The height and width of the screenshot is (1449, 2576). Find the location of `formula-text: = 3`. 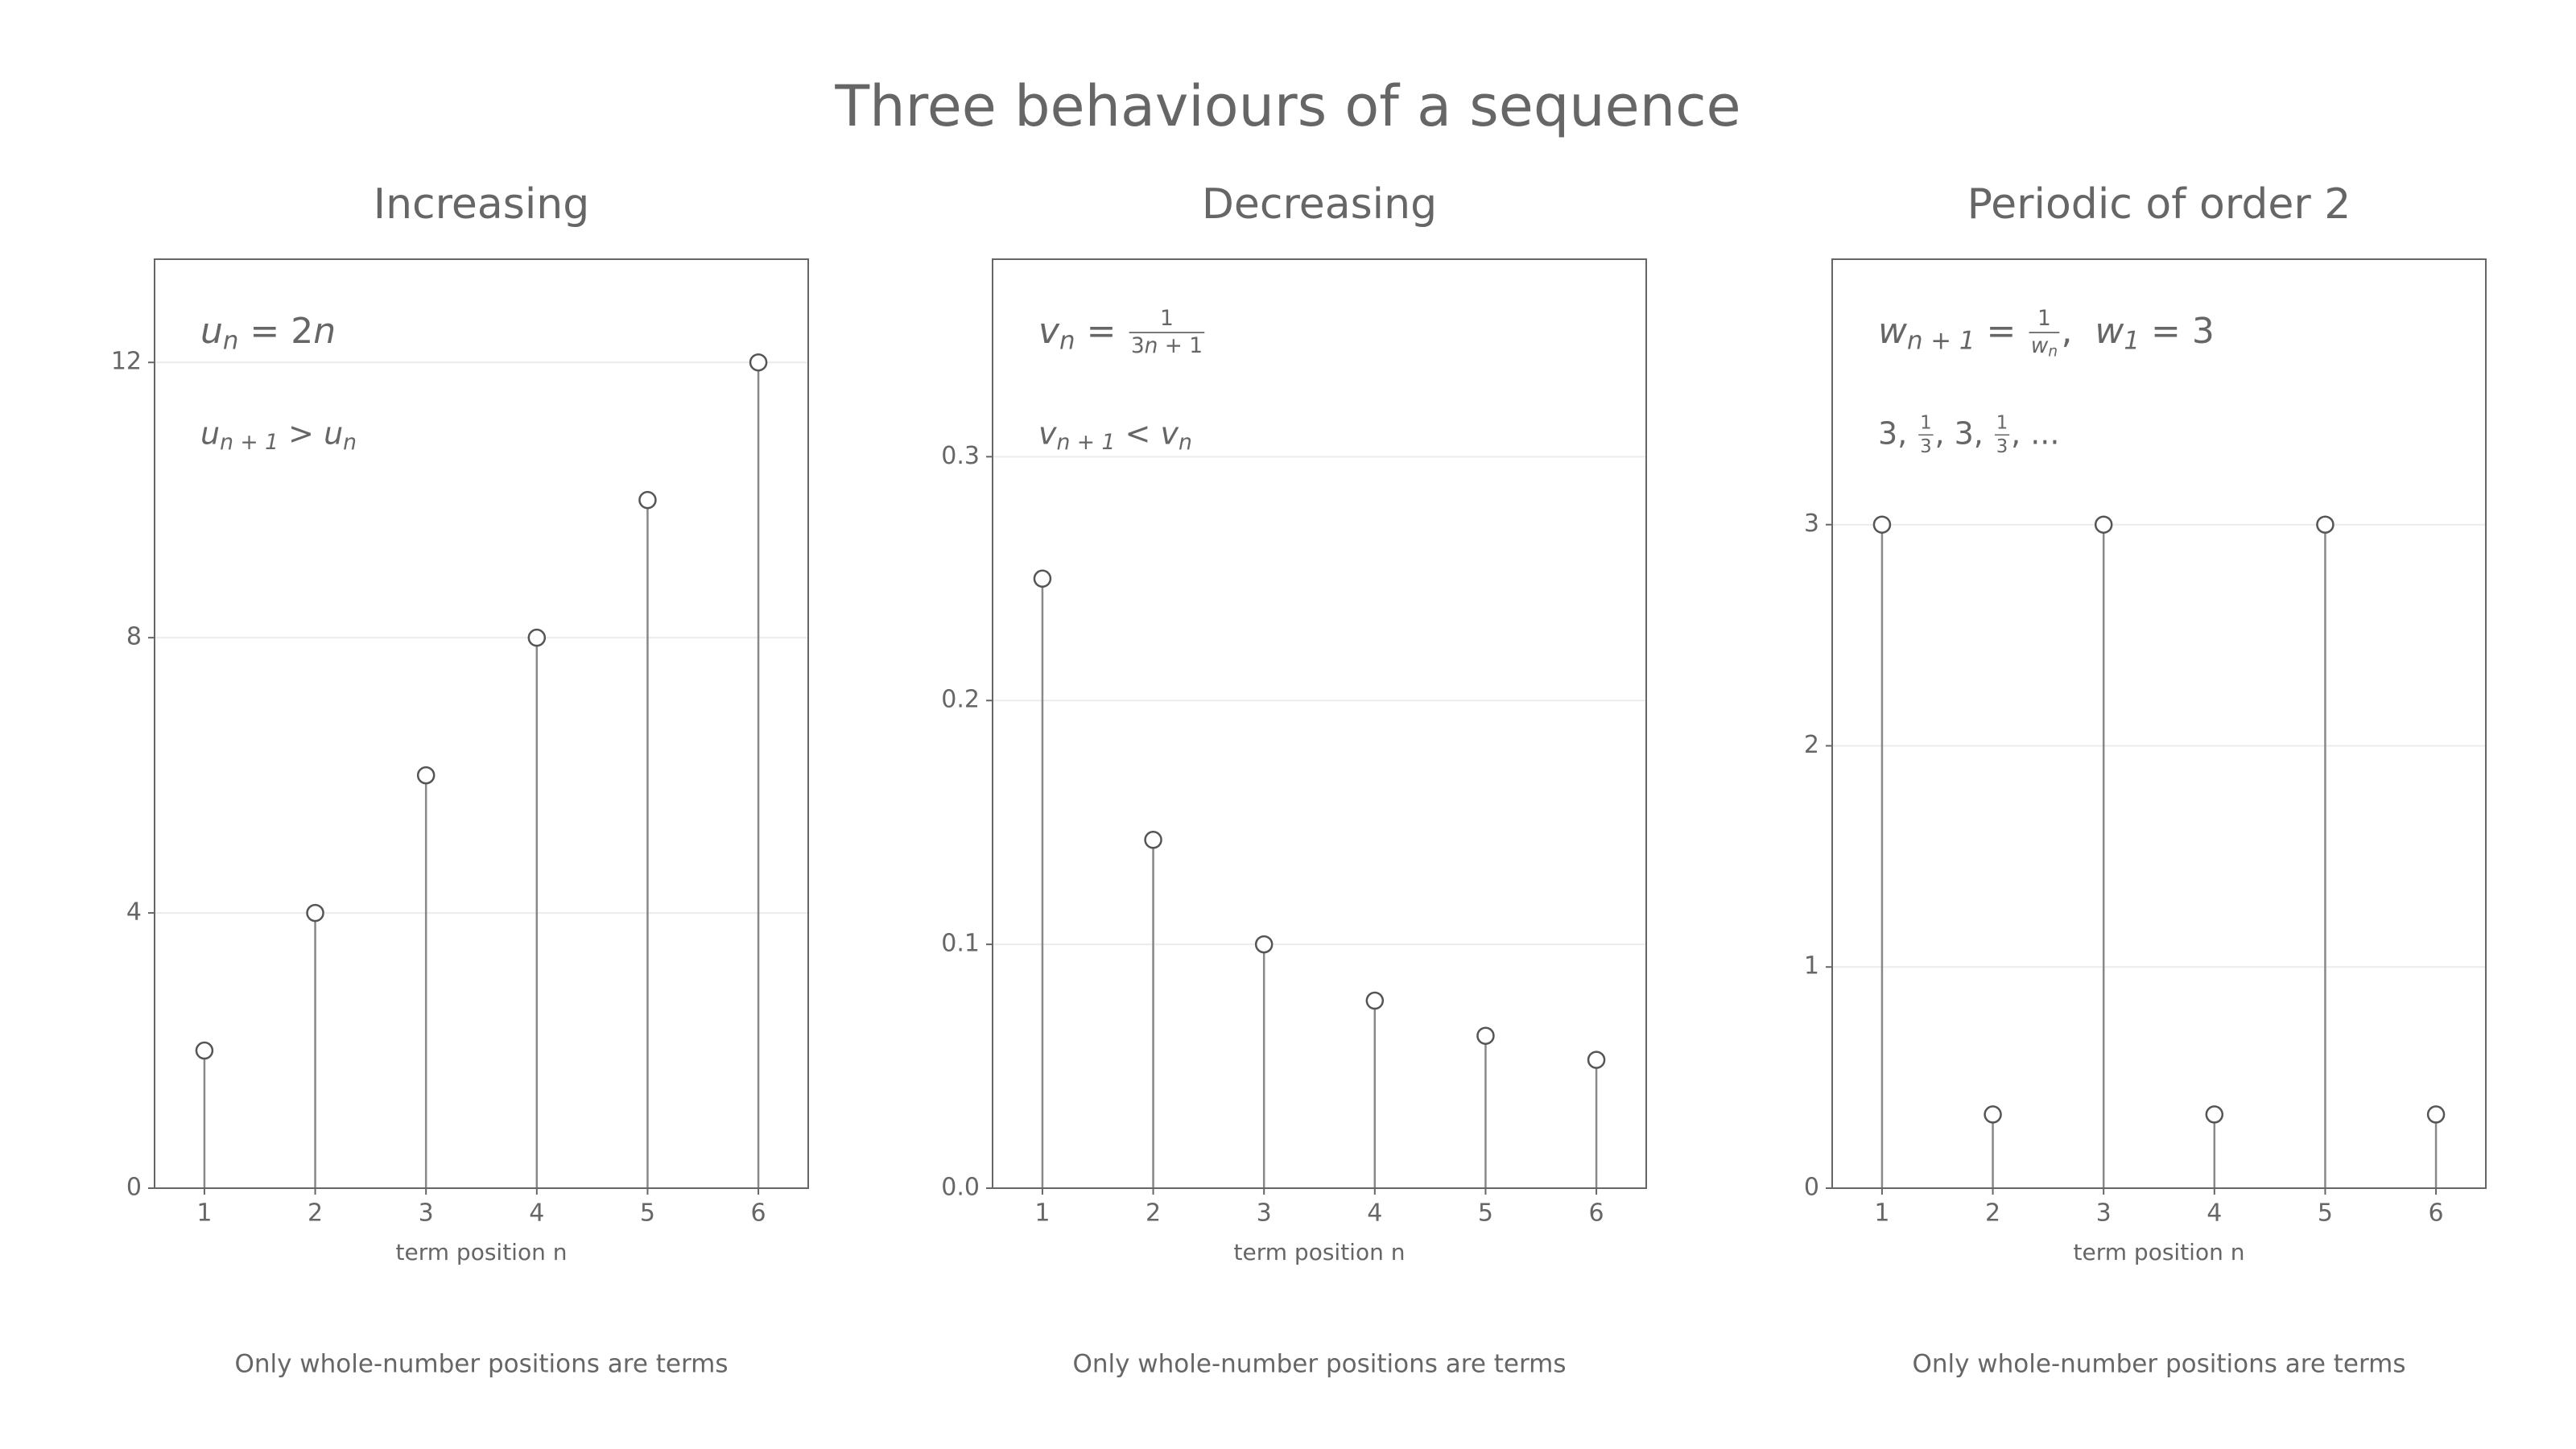

formula-text: = 3 is located at coordinates (2177, 331).